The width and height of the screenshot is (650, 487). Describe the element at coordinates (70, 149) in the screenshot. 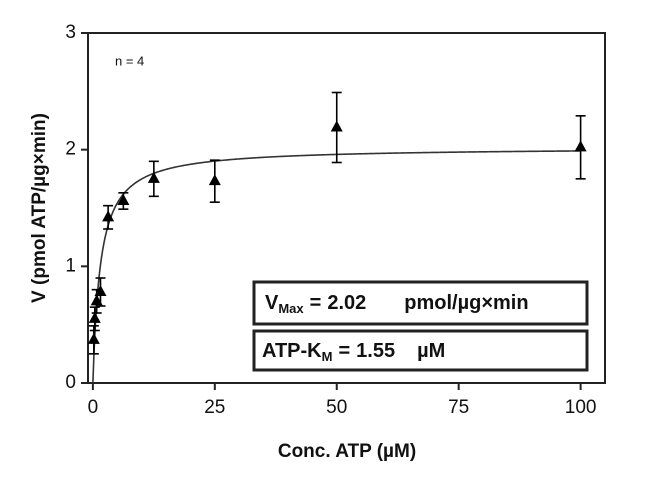

I see `y-tick-label: 2` at that location.